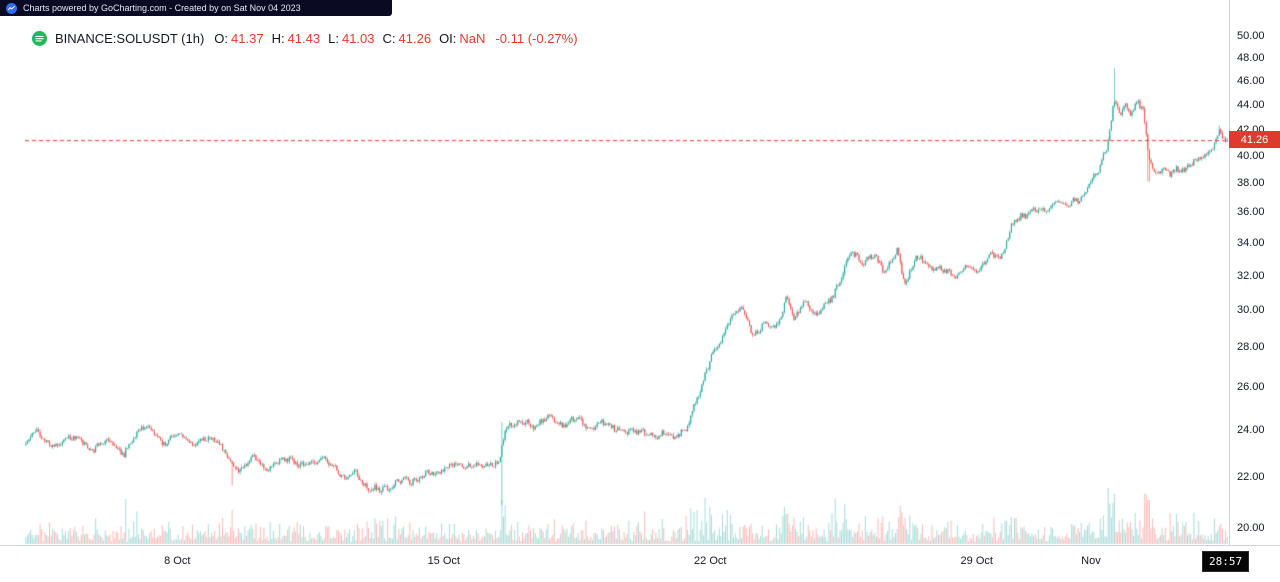  What do you see at coordinates (1254, 140) in the screenshot?
I see `last-price-badge: 41.26` at bounding box center [1254, 140].